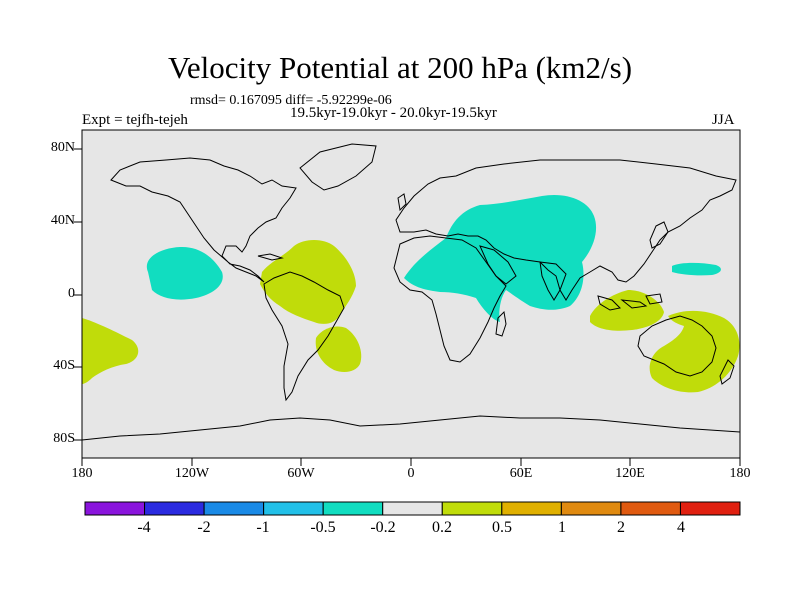 This screenshot has width=800, height=600. What do you see at coordinates (323, 527) in the screenshot?
I see `colorbar-label: -0.5` at bounding box center [323, 527].